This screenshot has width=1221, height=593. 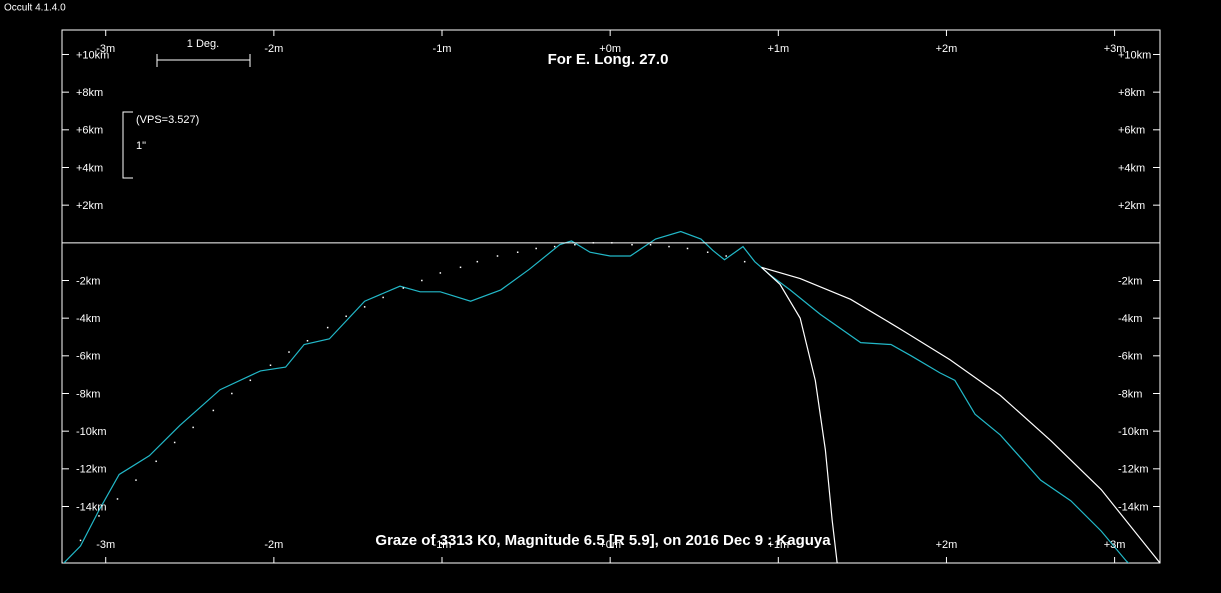 What do you see at coordinates (35, 8) in the screenshot?
I see `app-title: Occult 4.1.4.0` at bounding box center [35, 8].